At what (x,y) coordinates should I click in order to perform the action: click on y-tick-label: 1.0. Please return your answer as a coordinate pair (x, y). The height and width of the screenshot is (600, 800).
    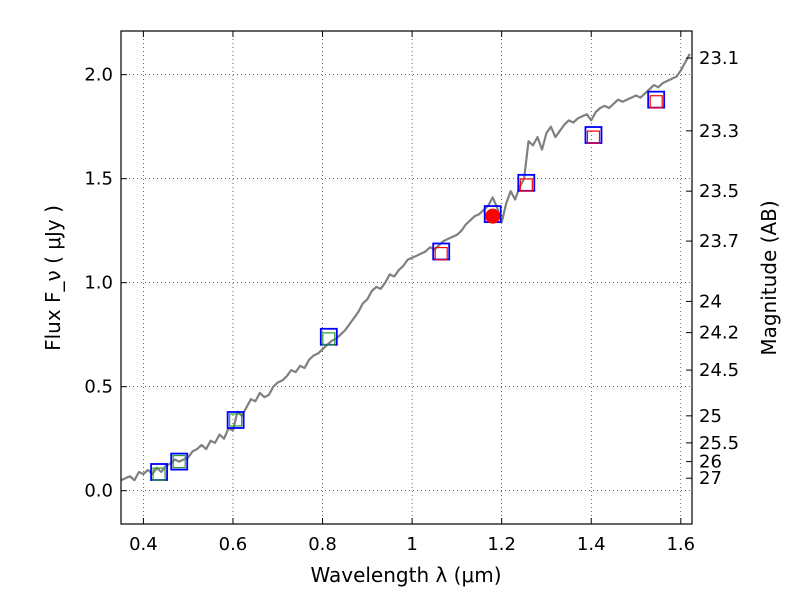
    Looking at the image, I should click on (98, 283).